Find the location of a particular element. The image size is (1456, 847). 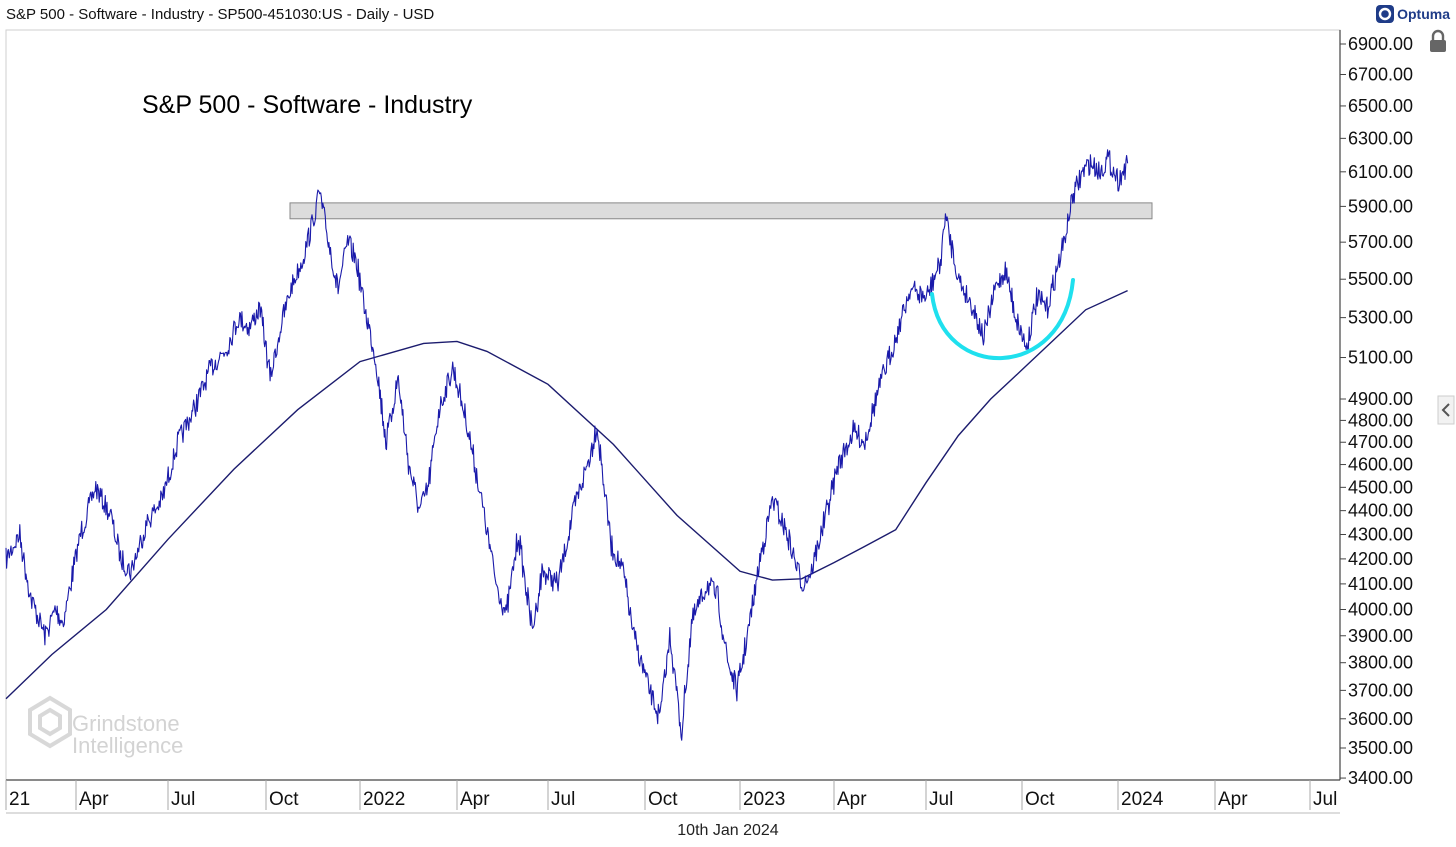

watermark-hexagon-icon is located at coordinates (50, 722).